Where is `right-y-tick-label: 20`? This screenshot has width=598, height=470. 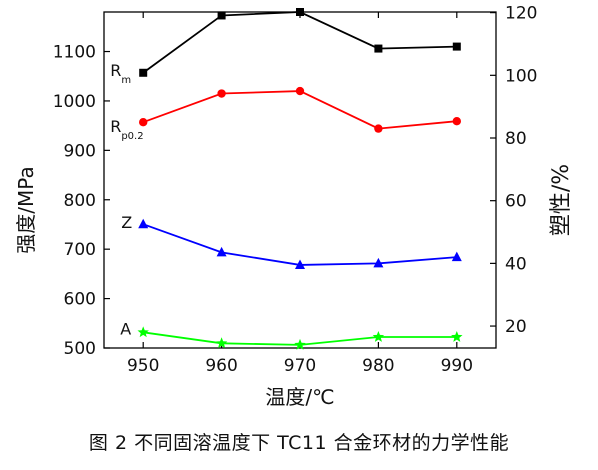 right-y-tick-label: 20 is located at coordinates (516, 327).